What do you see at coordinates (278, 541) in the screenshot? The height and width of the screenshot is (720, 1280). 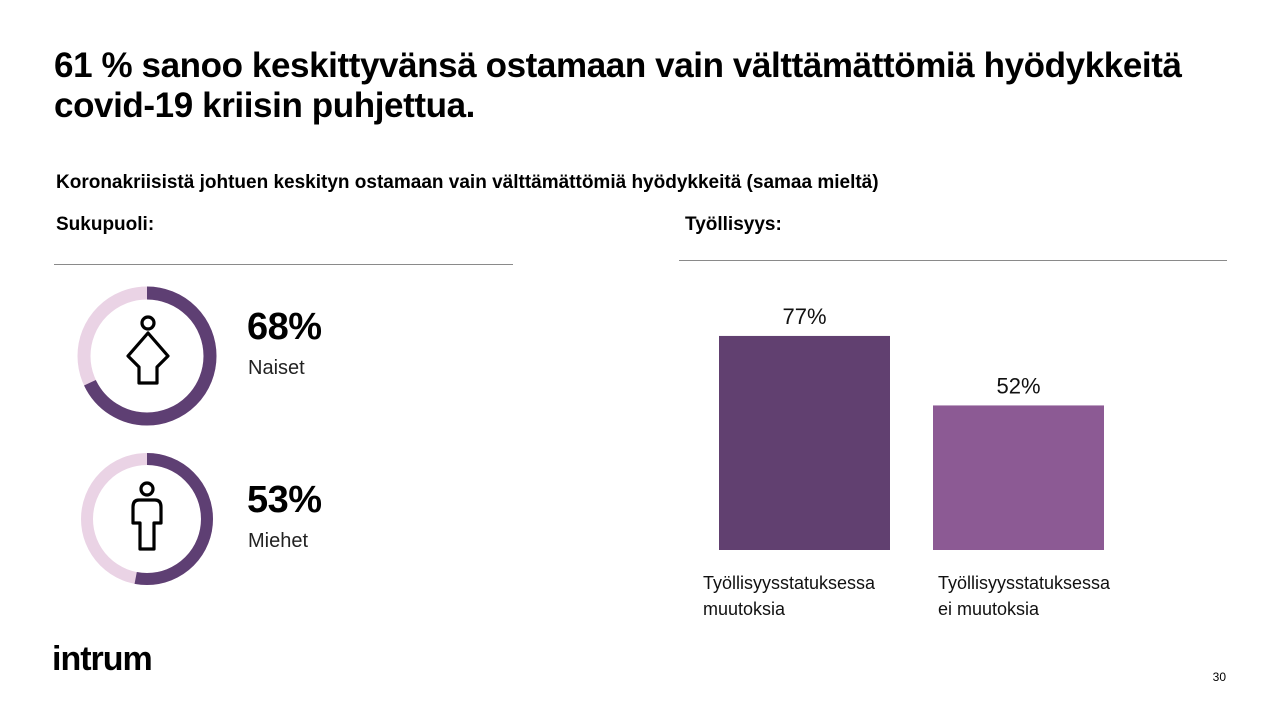 I see `men-label: Miehet` at bounding box center [278, 541].